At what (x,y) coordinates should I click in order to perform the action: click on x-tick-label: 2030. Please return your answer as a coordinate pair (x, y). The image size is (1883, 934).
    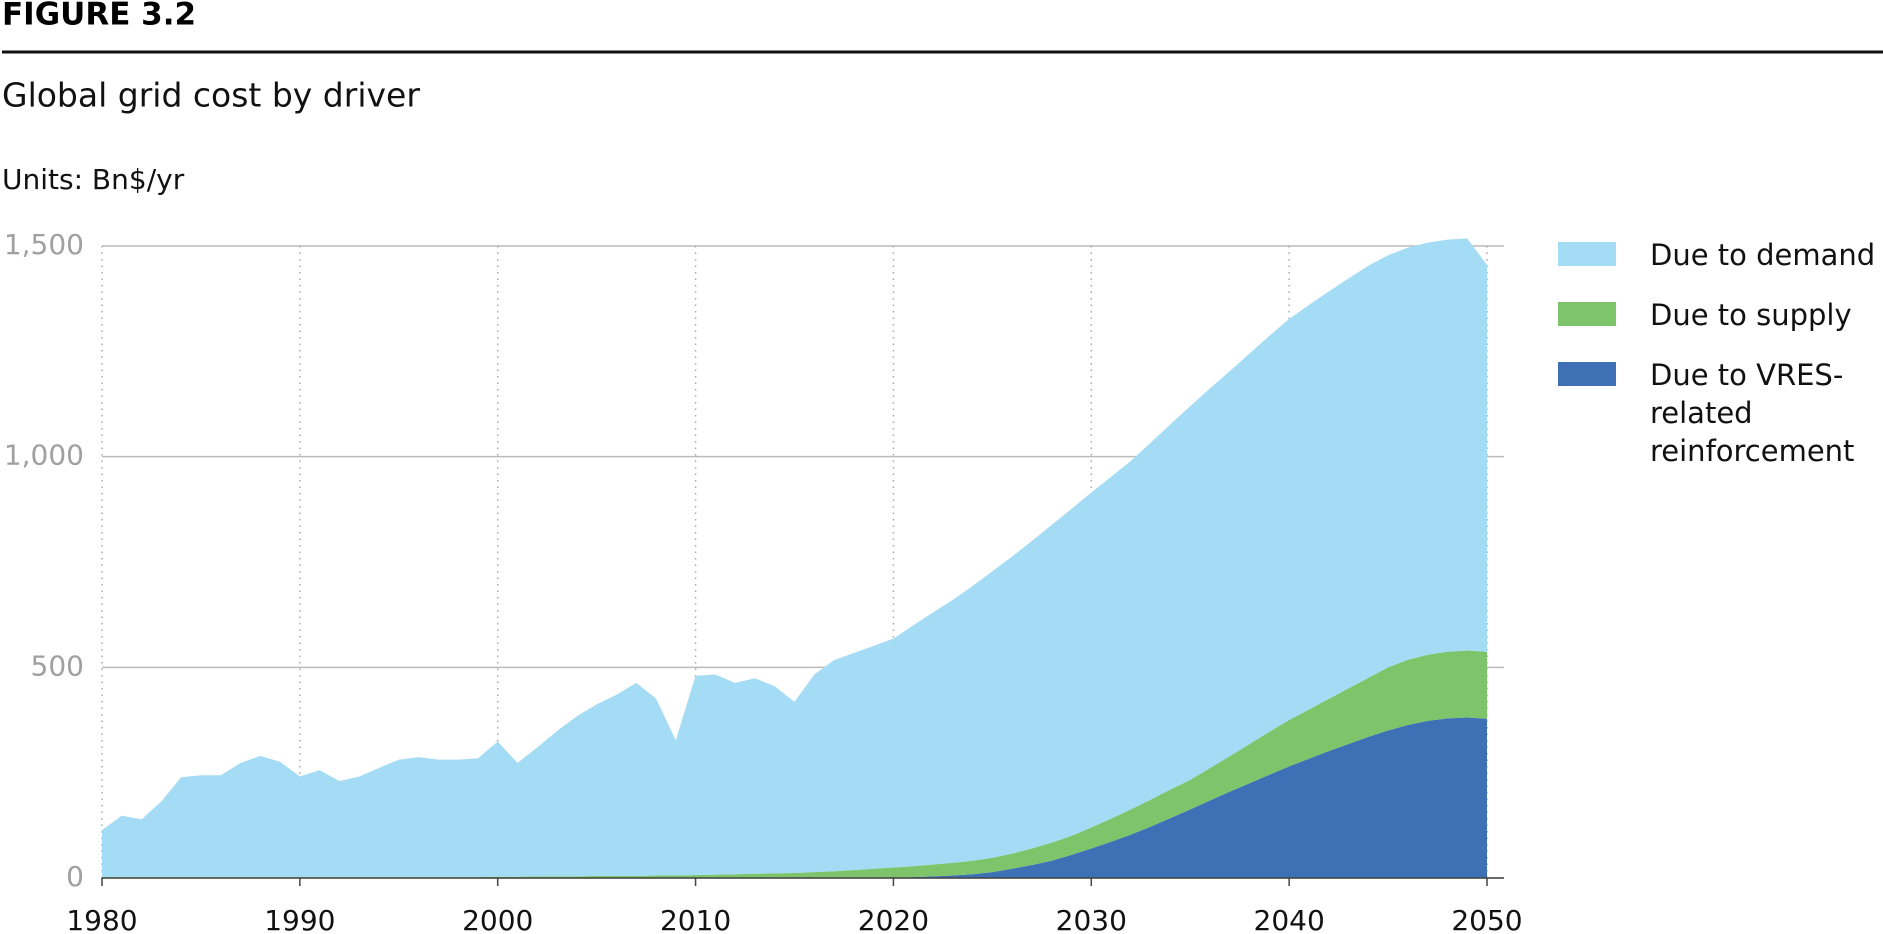
    Looking at the image, I should click on (1091, 919).